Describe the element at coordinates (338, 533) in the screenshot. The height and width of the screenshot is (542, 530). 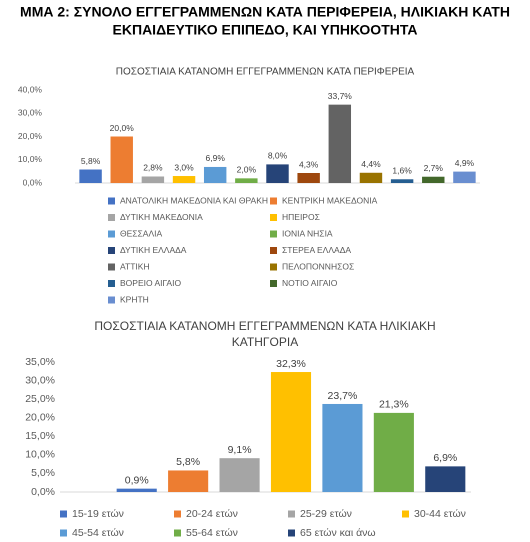
I see `legend-label: 65 ετών και άνω` at that location.